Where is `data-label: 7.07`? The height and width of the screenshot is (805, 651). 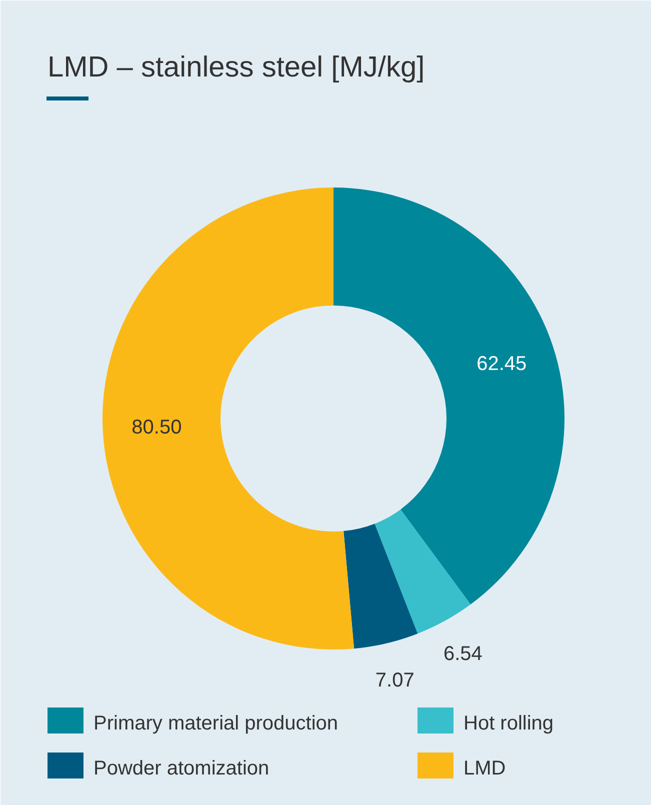
data-label: 7.07 is located at coordinates (394, 680).